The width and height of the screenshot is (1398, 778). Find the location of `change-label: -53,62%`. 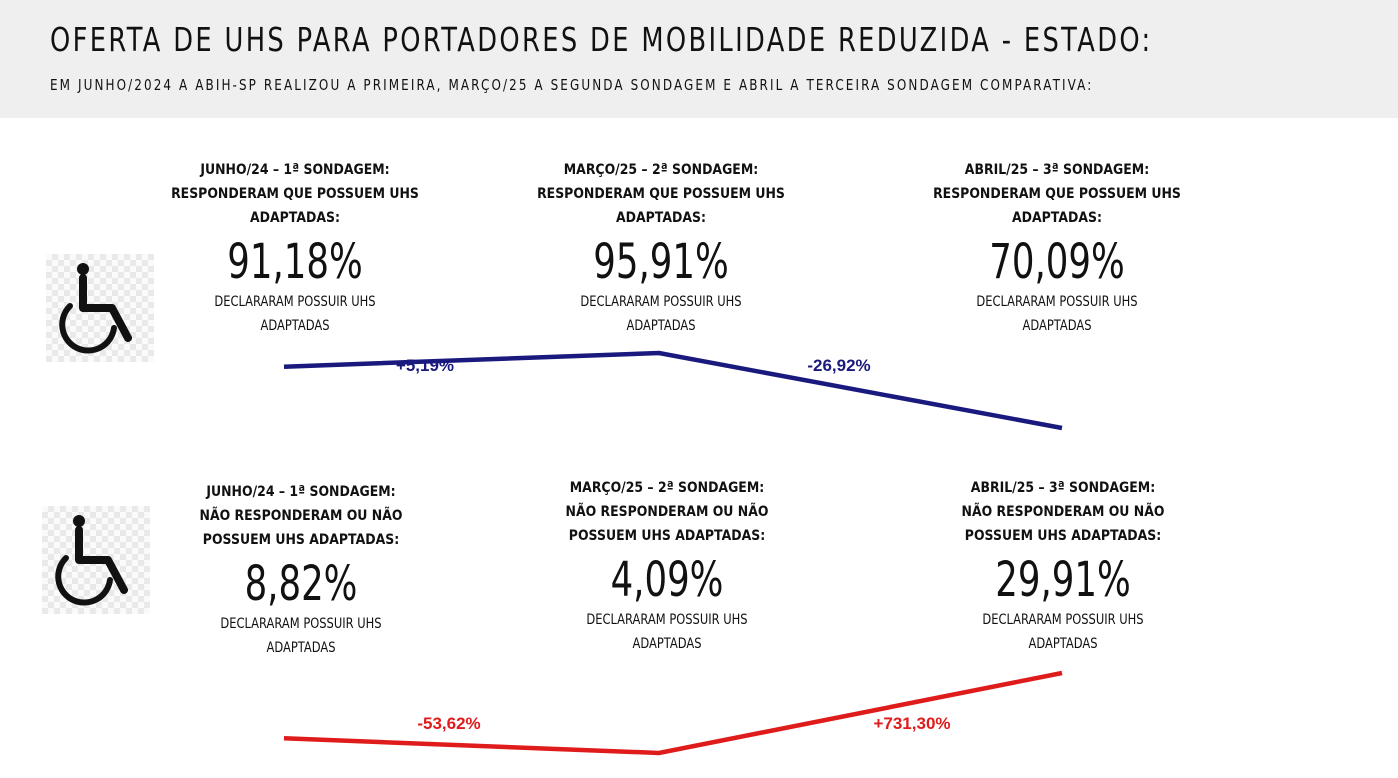

change-label: -53,62% is located at coordinates (448, 723).